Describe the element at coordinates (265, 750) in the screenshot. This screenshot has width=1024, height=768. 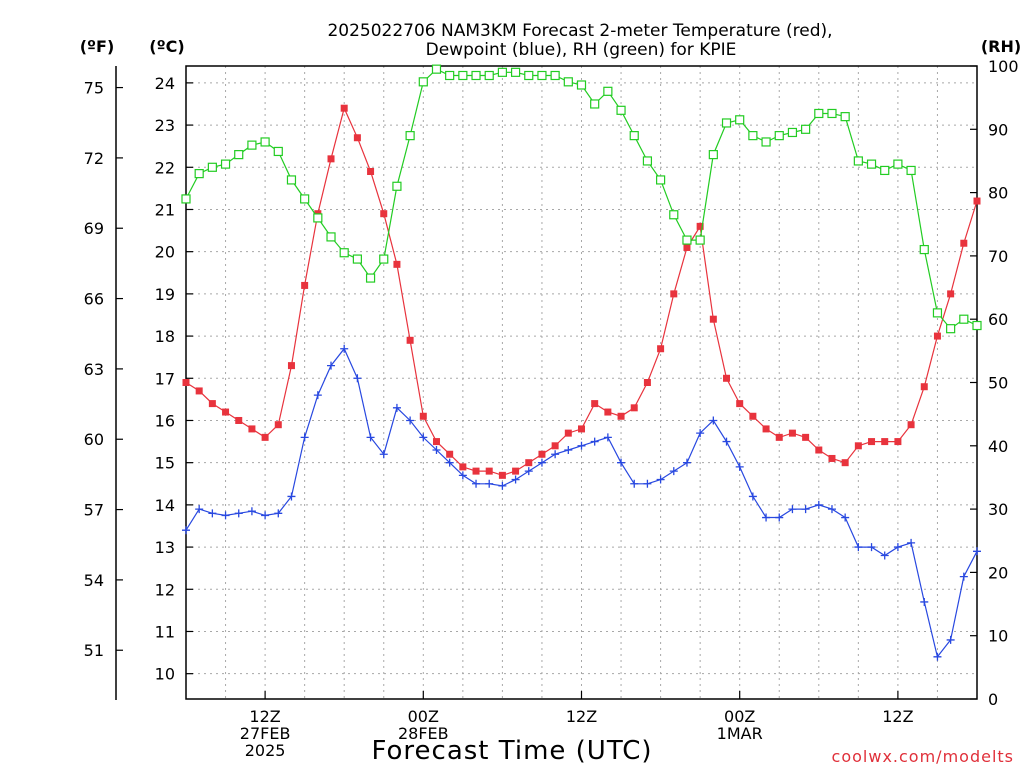
I see `time-tick-label: 2025` at that location.